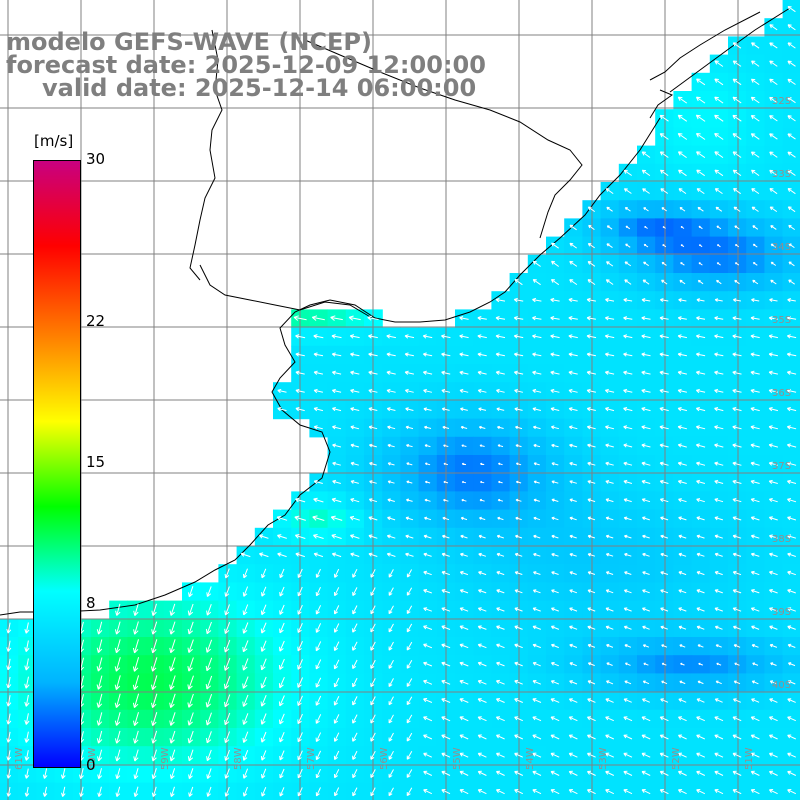 This screenshot has width=800, height=800. Describe the element at coordinates (676, 758) in the screenshot. I see `longitude-label: 52W` at that location.